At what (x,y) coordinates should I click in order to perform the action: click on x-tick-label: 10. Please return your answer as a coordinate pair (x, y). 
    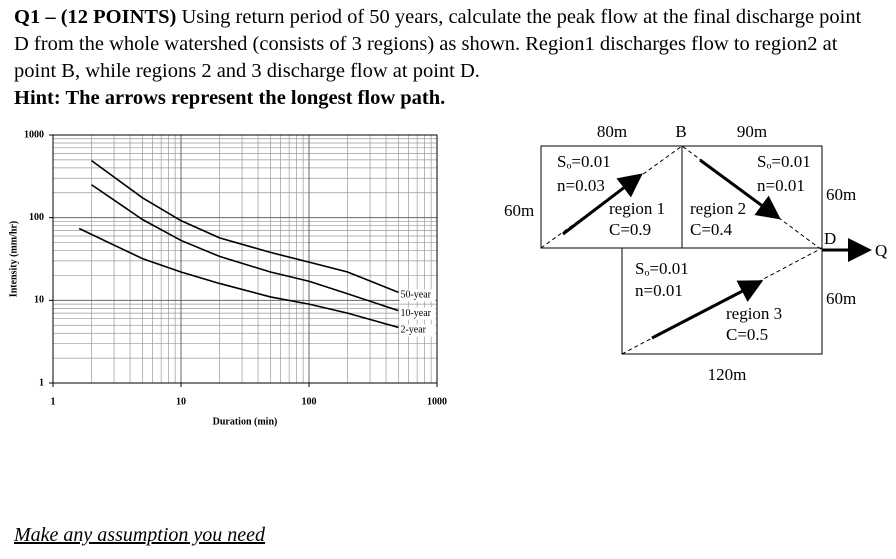
    Looking at the image, I should click on (181, 401).